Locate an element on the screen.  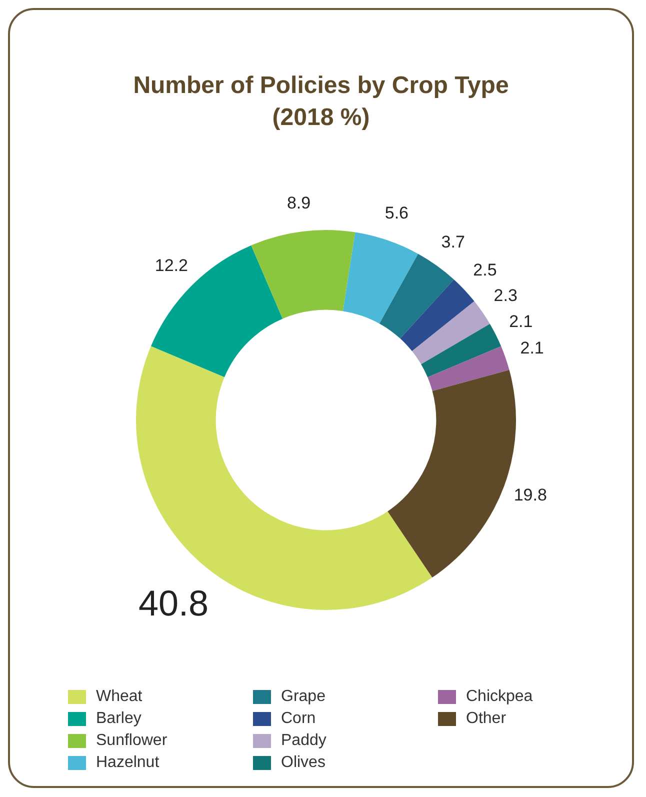
data-label: 12.2 is located at coordinates (171, 265).